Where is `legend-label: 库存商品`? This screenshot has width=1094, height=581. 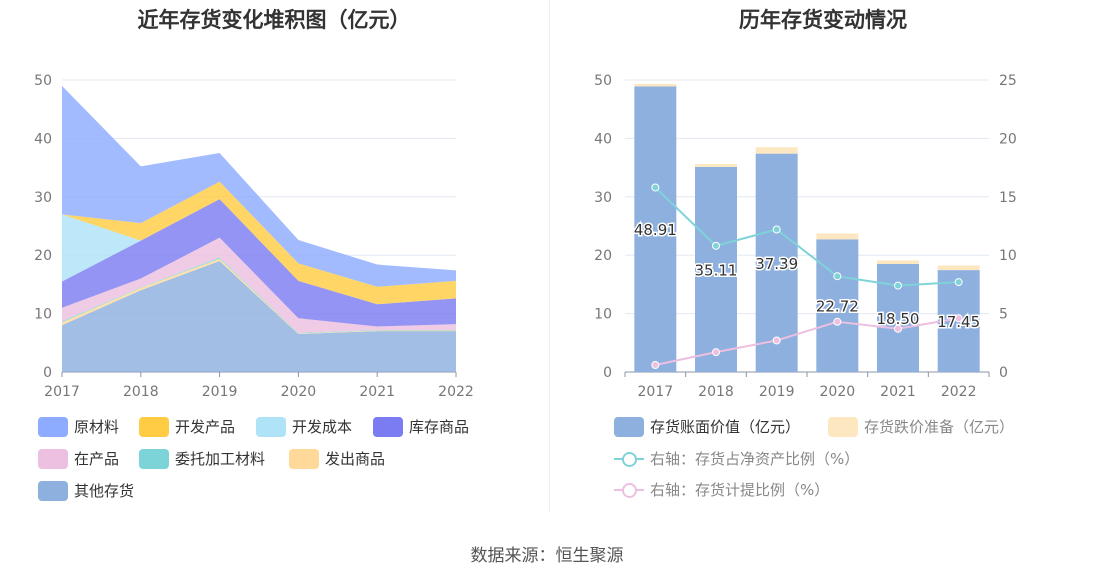 legend-label: 库存商品 is located at coordinates (439, 427).